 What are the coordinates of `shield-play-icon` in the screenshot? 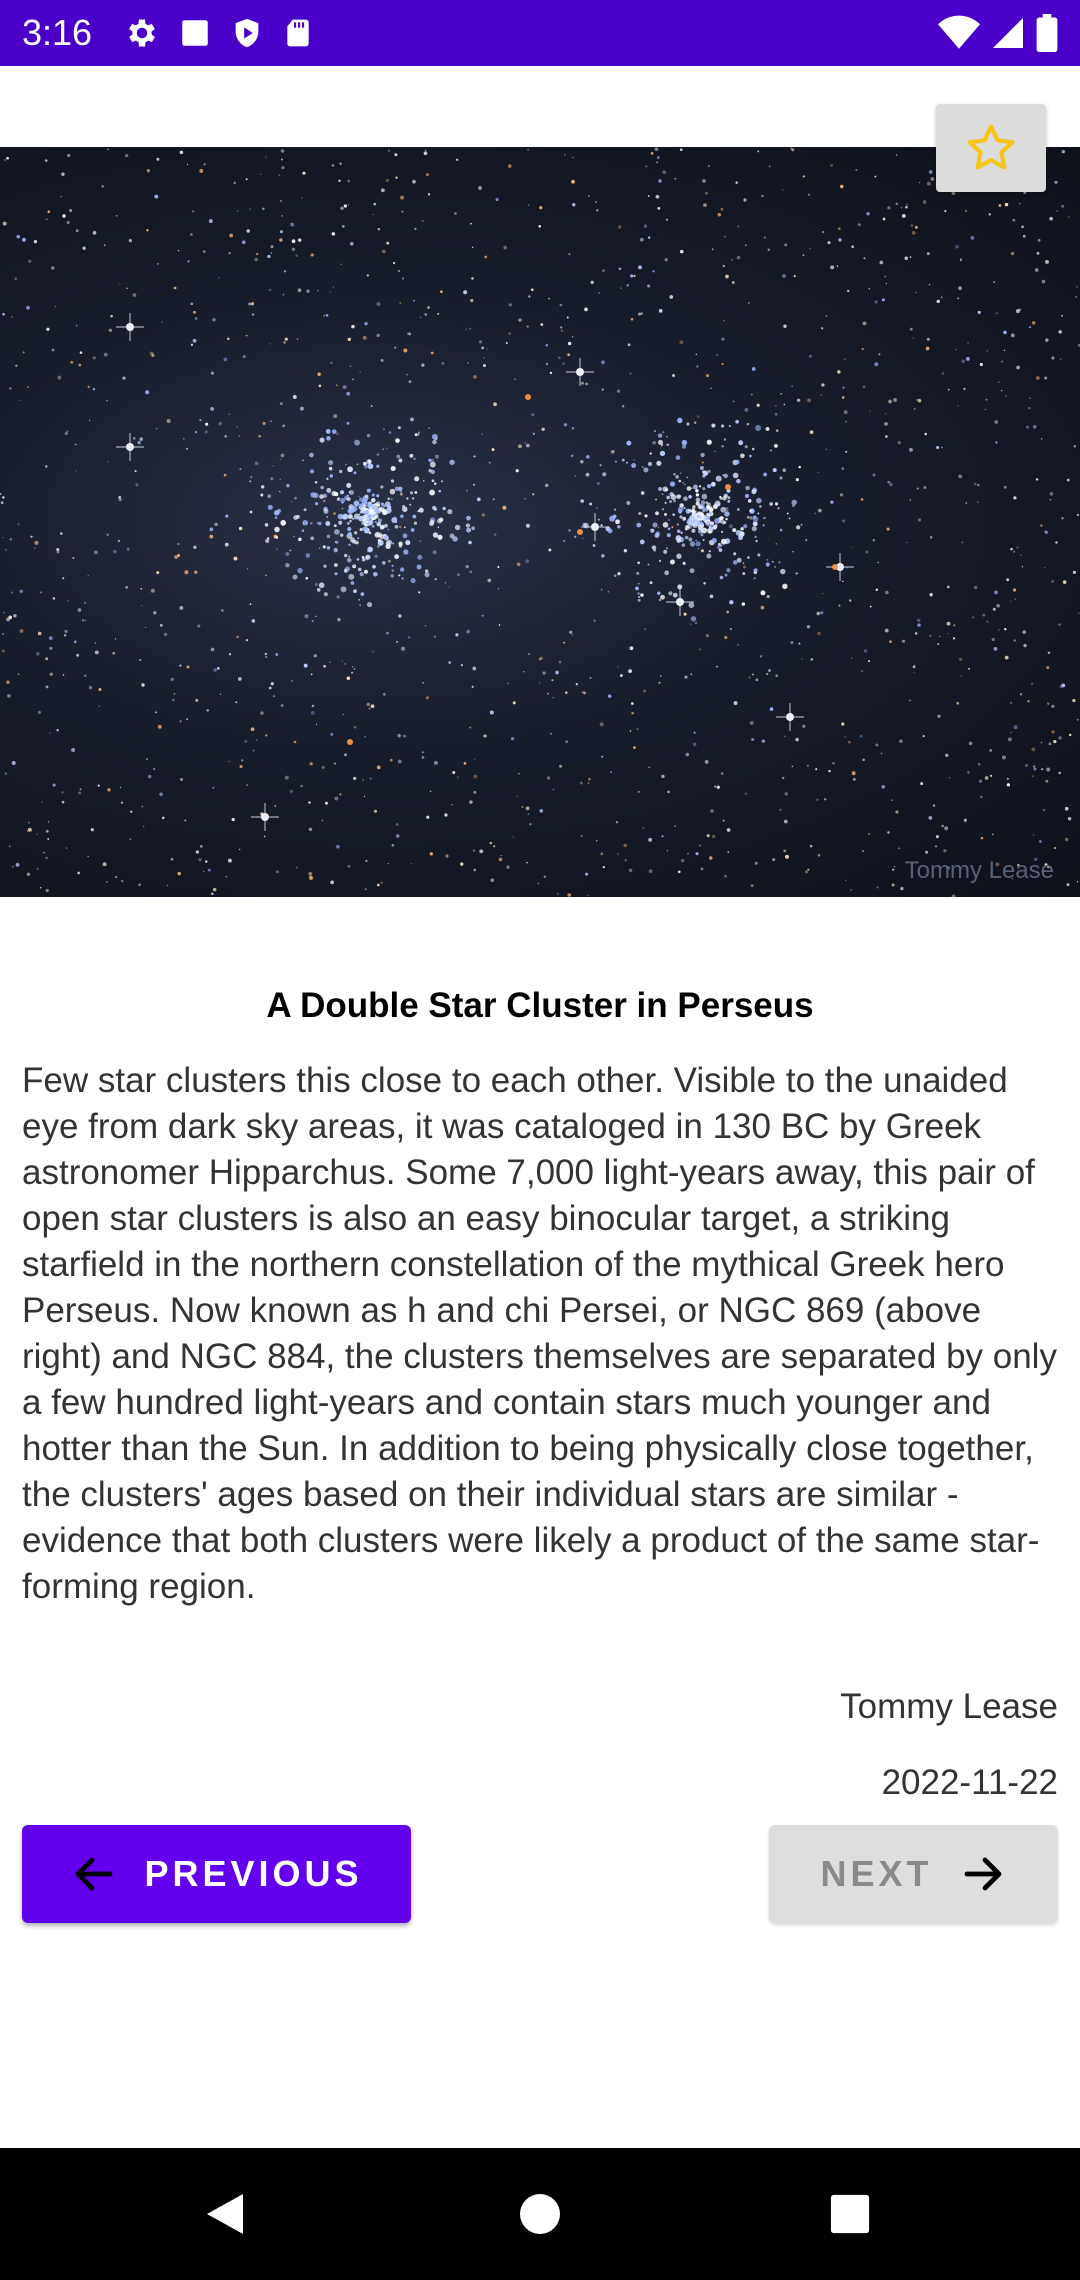 It's located at (247, 33).